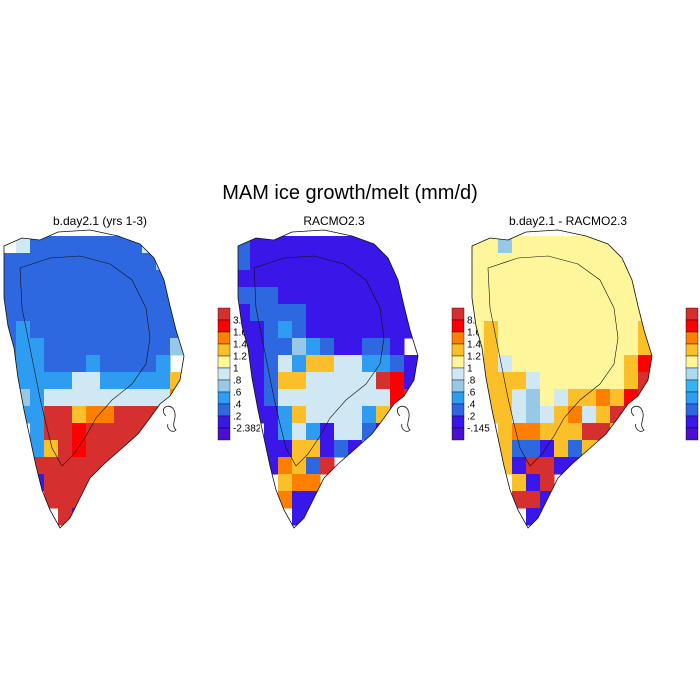 This screenshot has width=700, height=700. I want to click on colorbar-tick-label: .2, so click(471, 417).